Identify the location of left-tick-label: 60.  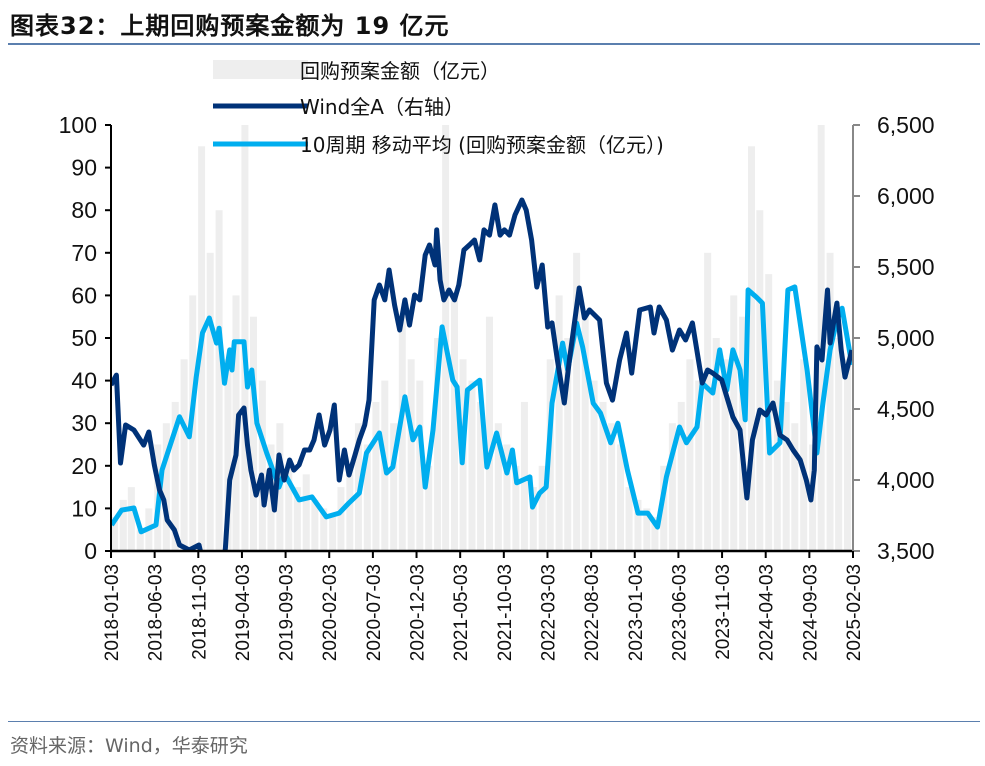
(84, 295).